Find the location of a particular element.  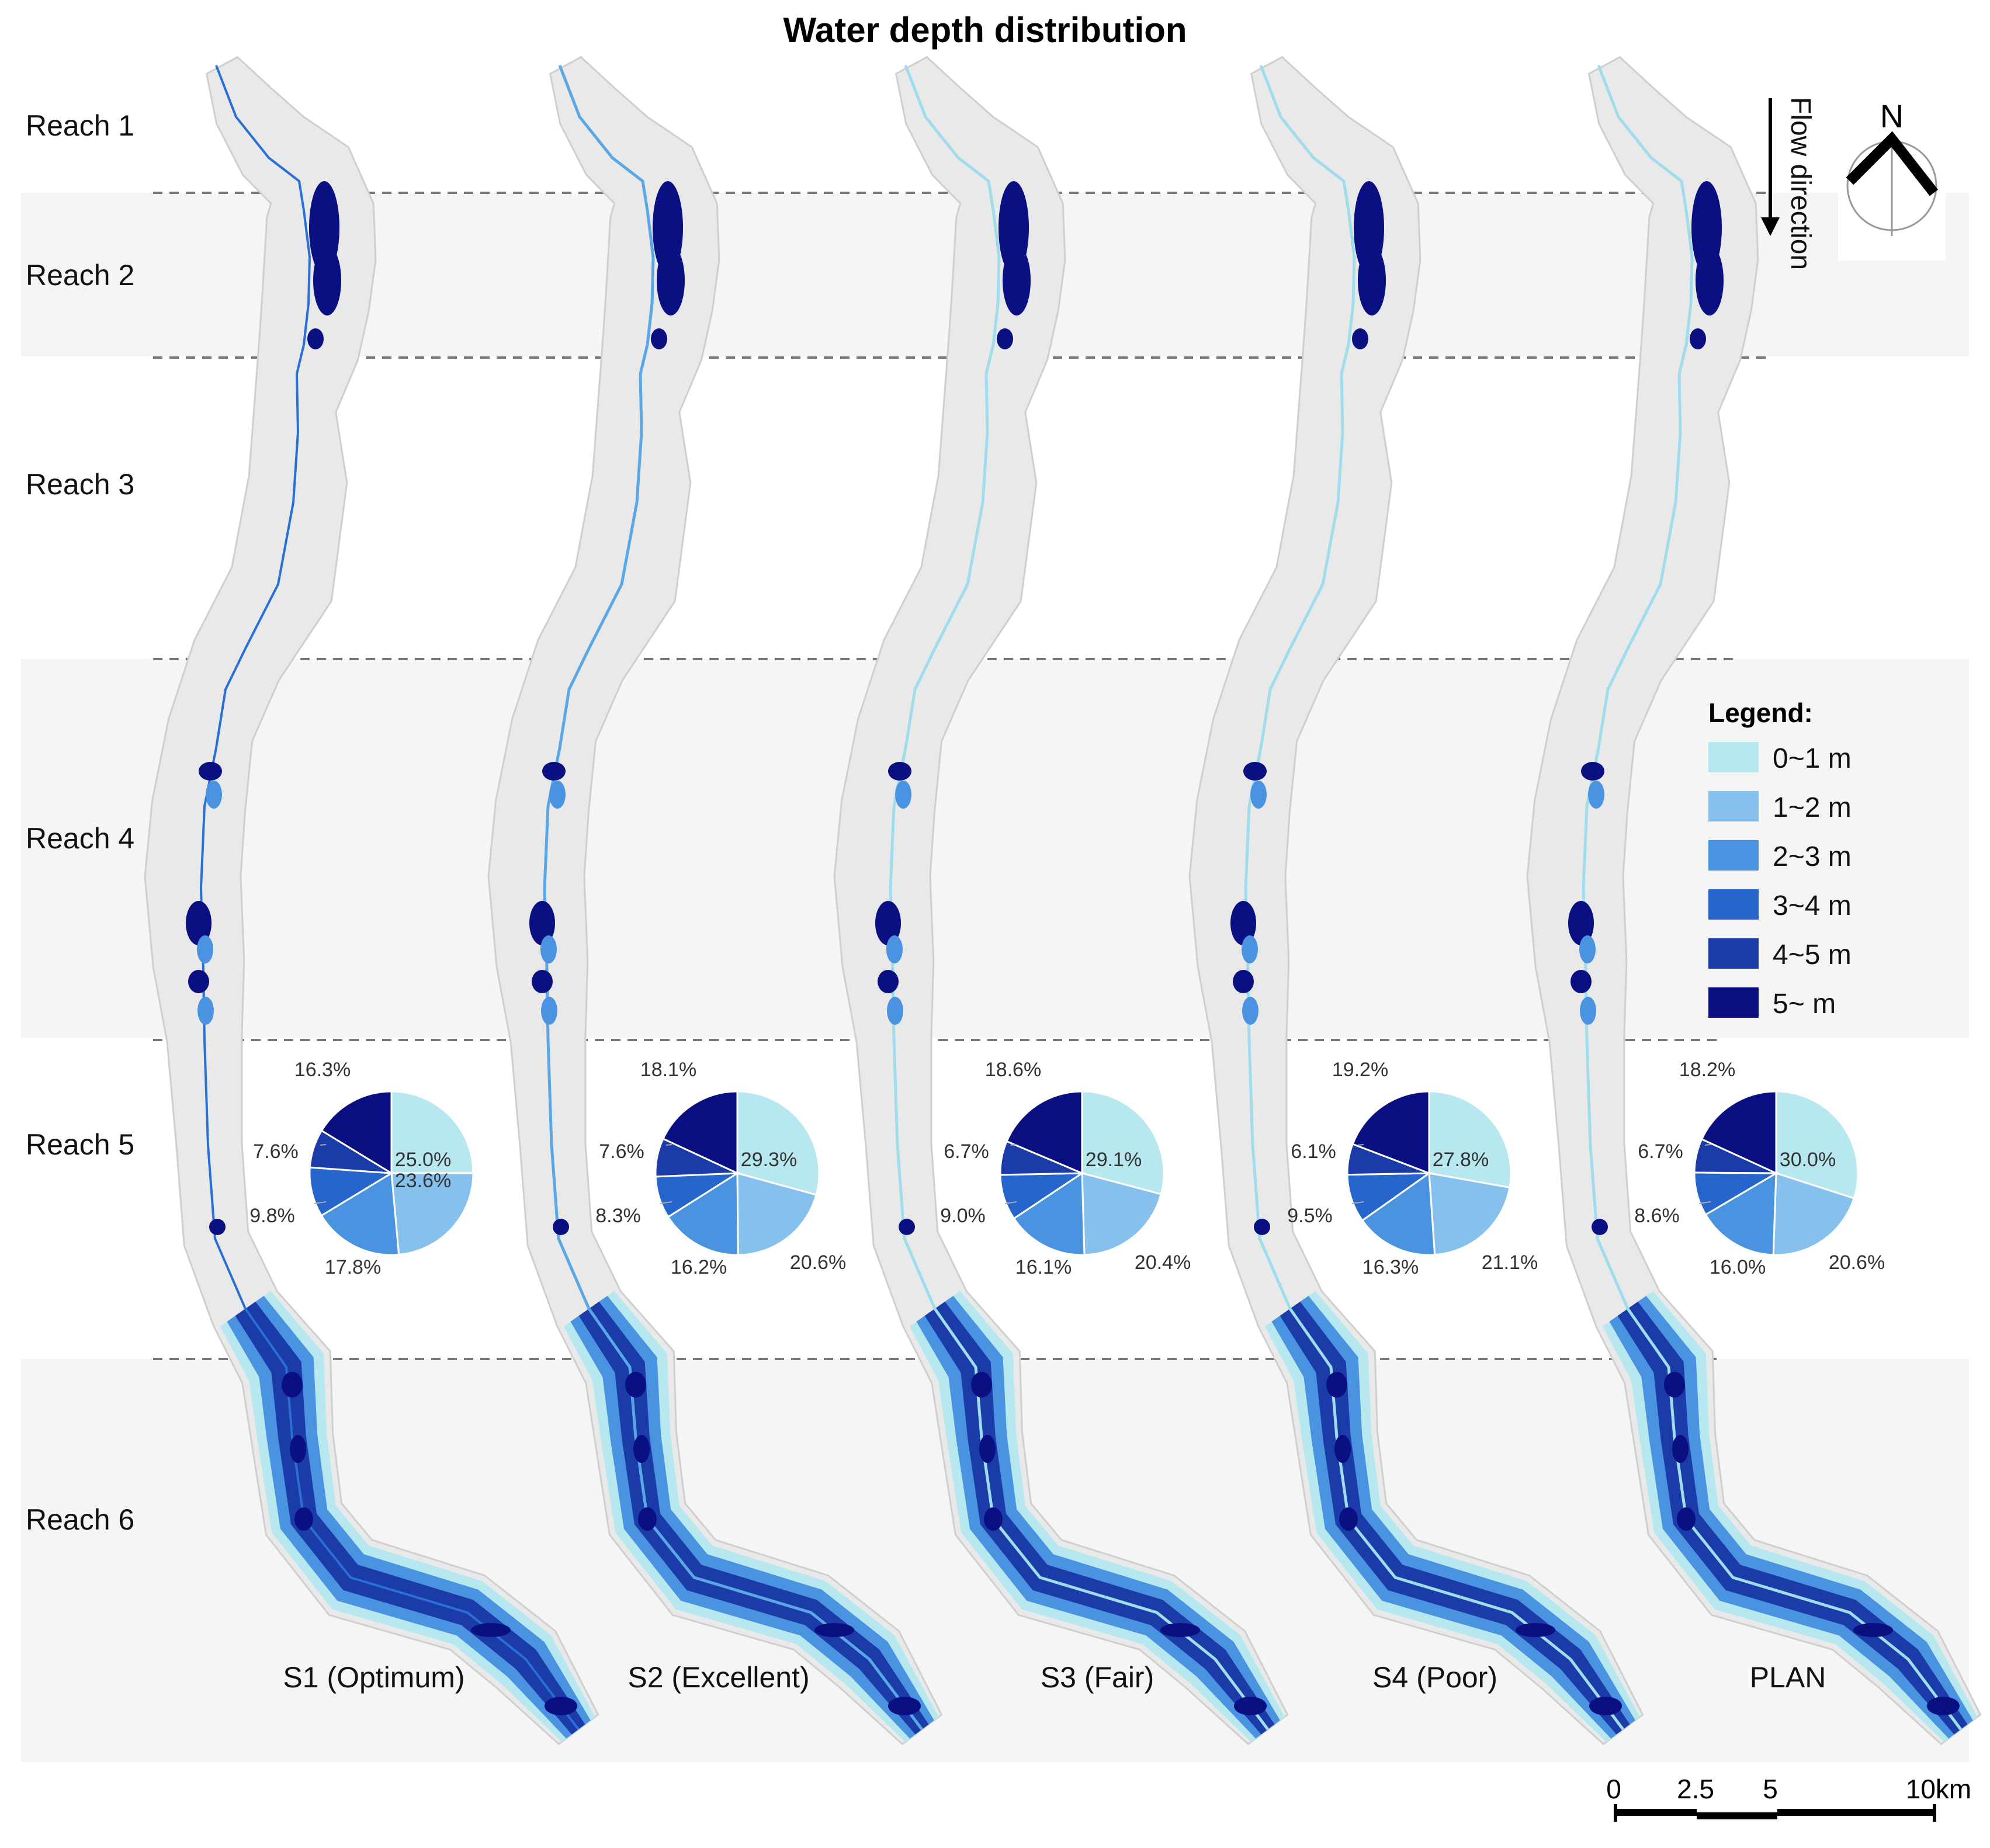

scale-end-right is located at coordinates (1935, 1813).